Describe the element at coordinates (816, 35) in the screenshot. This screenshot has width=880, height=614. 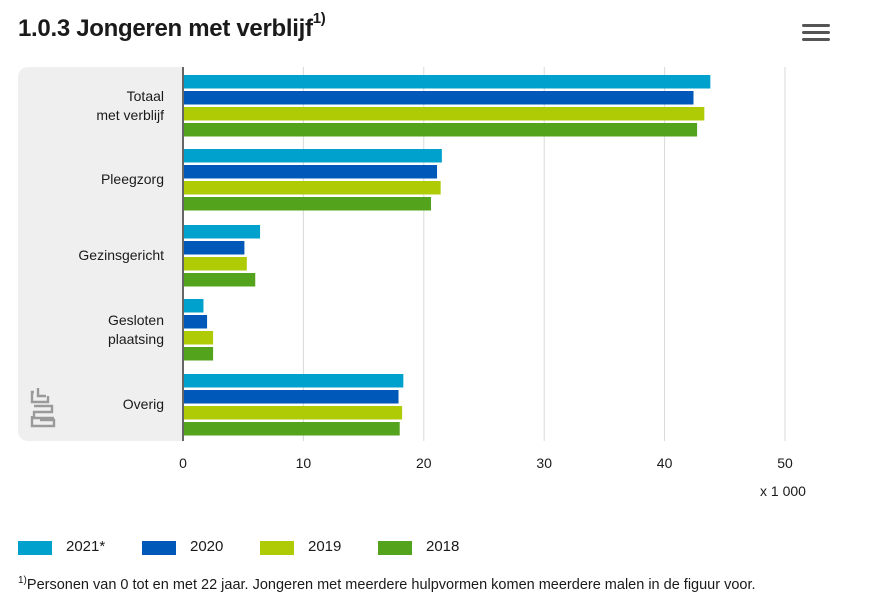
I see `hamburger-menu-icon` at that location.